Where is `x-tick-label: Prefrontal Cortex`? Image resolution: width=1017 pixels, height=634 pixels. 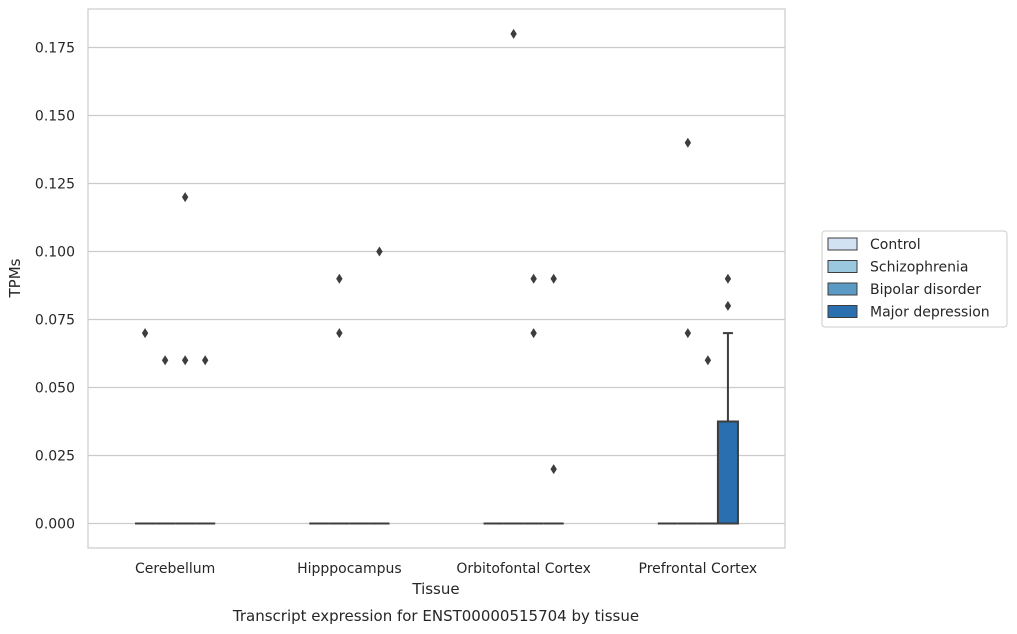
x-tick-label: Prefrontal Cortex is located at coordinates (698, 569).